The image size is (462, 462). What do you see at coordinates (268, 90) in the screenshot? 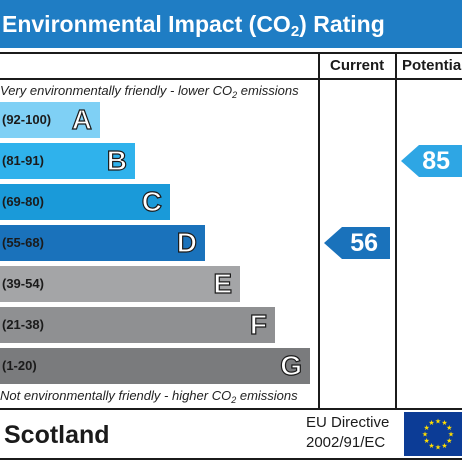
I see `note-top-suffix: emissions` at bounding box center [268, 90].